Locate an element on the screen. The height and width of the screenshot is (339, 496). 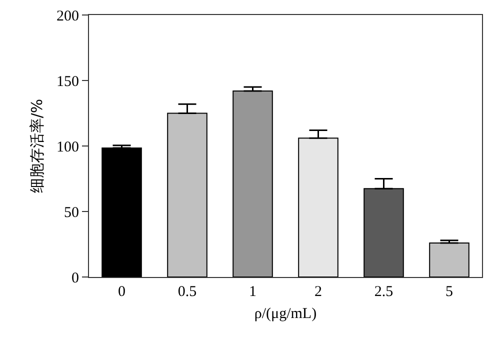
x-tick-label: 5 is located at coordinates (449, 292).